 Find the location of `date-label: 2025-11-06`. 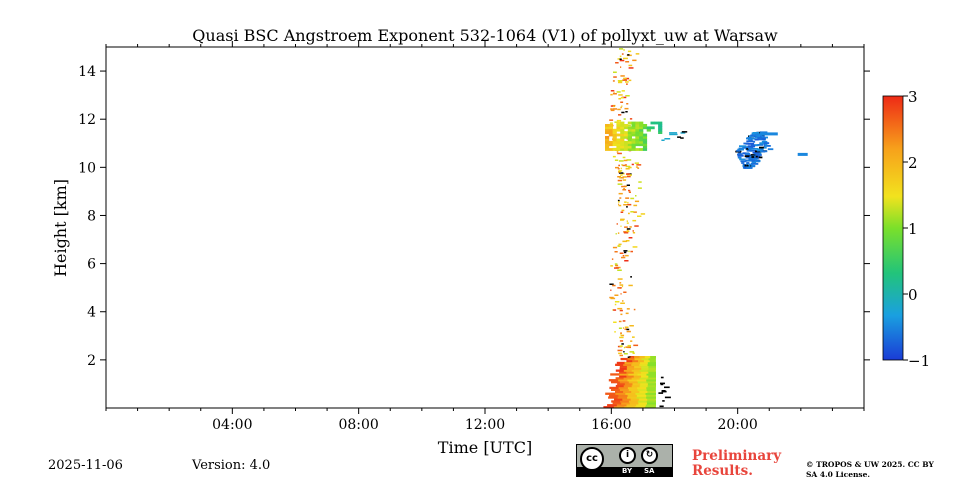

date-label: 2025-11-06 is located at coordinates (85, 465).